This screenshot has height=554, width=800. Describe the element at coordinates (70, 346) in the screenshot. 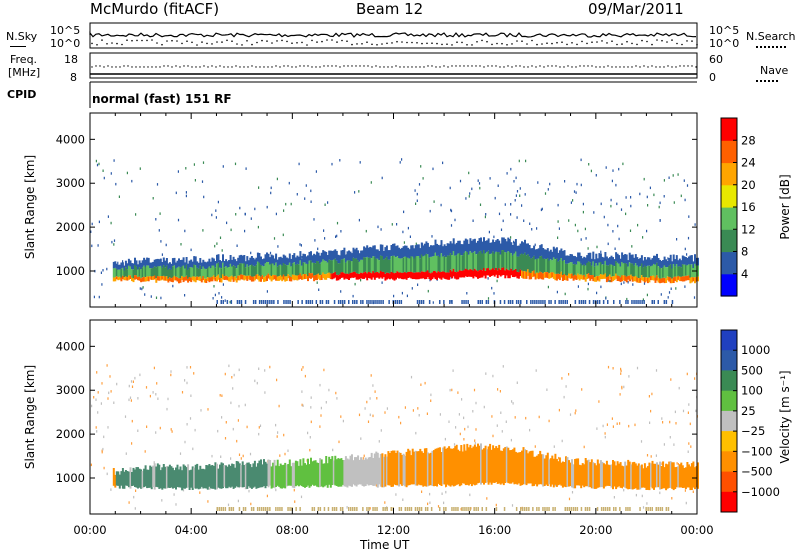

I see `y-tick-label: 4000` at that location.